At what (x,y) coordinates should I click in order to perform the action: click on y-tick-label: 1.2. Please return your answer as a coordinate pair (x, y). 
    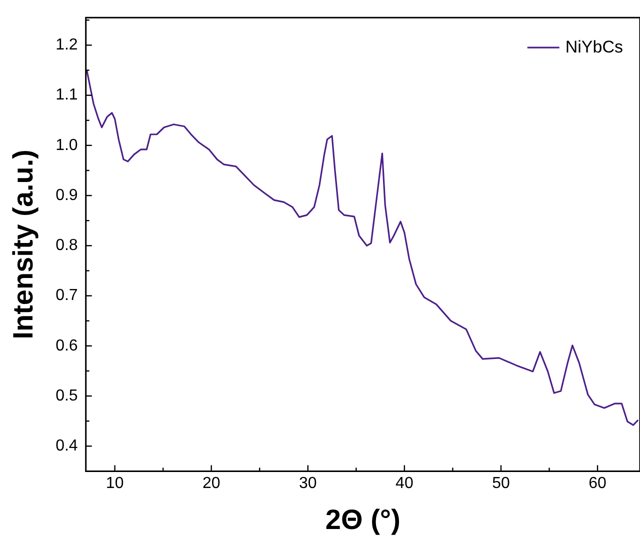
    Looking at the image, I should click on (67, 45).